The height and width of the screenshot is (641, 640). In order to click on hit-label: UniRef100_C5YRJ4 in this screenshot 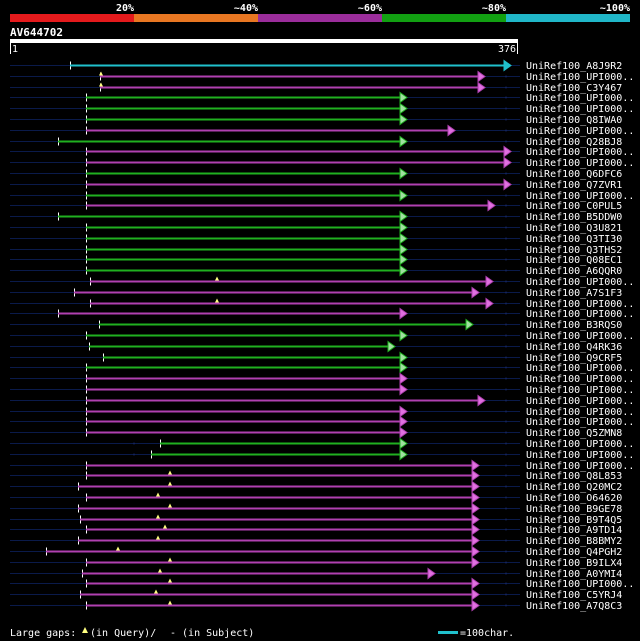, I will do `click(574, 595)`.